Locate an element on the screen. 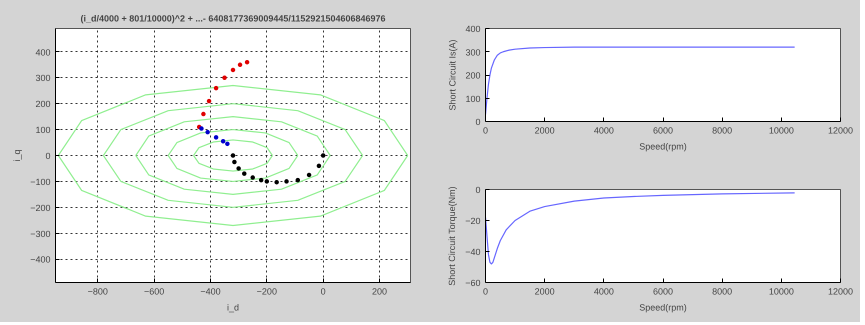 The height and width of the screenshot is (325, 865). y-tick-label: −200 is located at coordinates (40, 207).